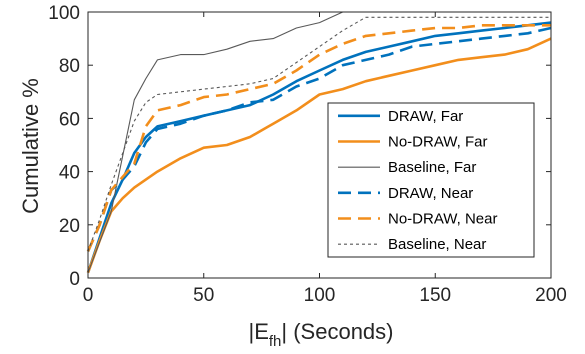 This screenshot has width=585, height=354. What do you see at coordinates (69, 226) in the screenshot?
I see `y-tick-label: 20` at bounding box center [69, 226].